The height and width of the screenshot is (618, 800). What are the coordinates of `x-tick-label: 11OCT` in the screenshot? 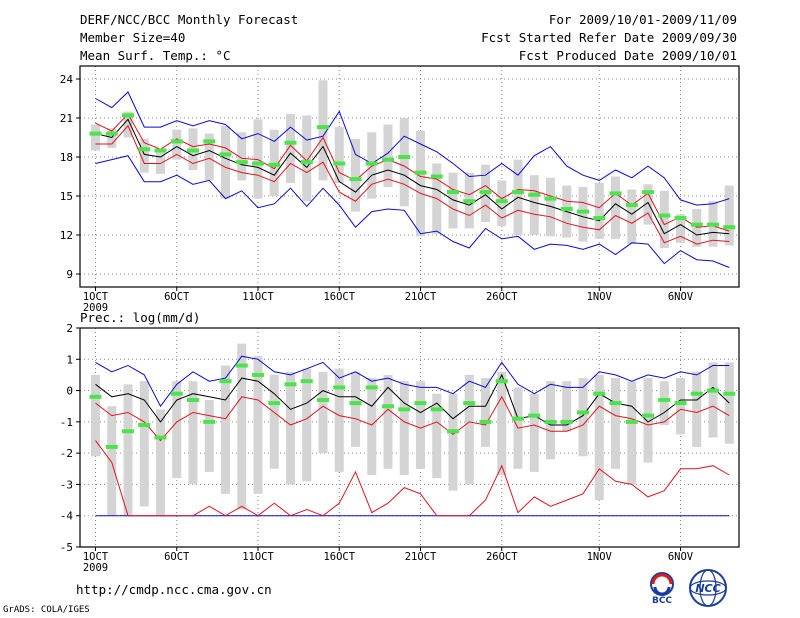 It's located at (258, 557).